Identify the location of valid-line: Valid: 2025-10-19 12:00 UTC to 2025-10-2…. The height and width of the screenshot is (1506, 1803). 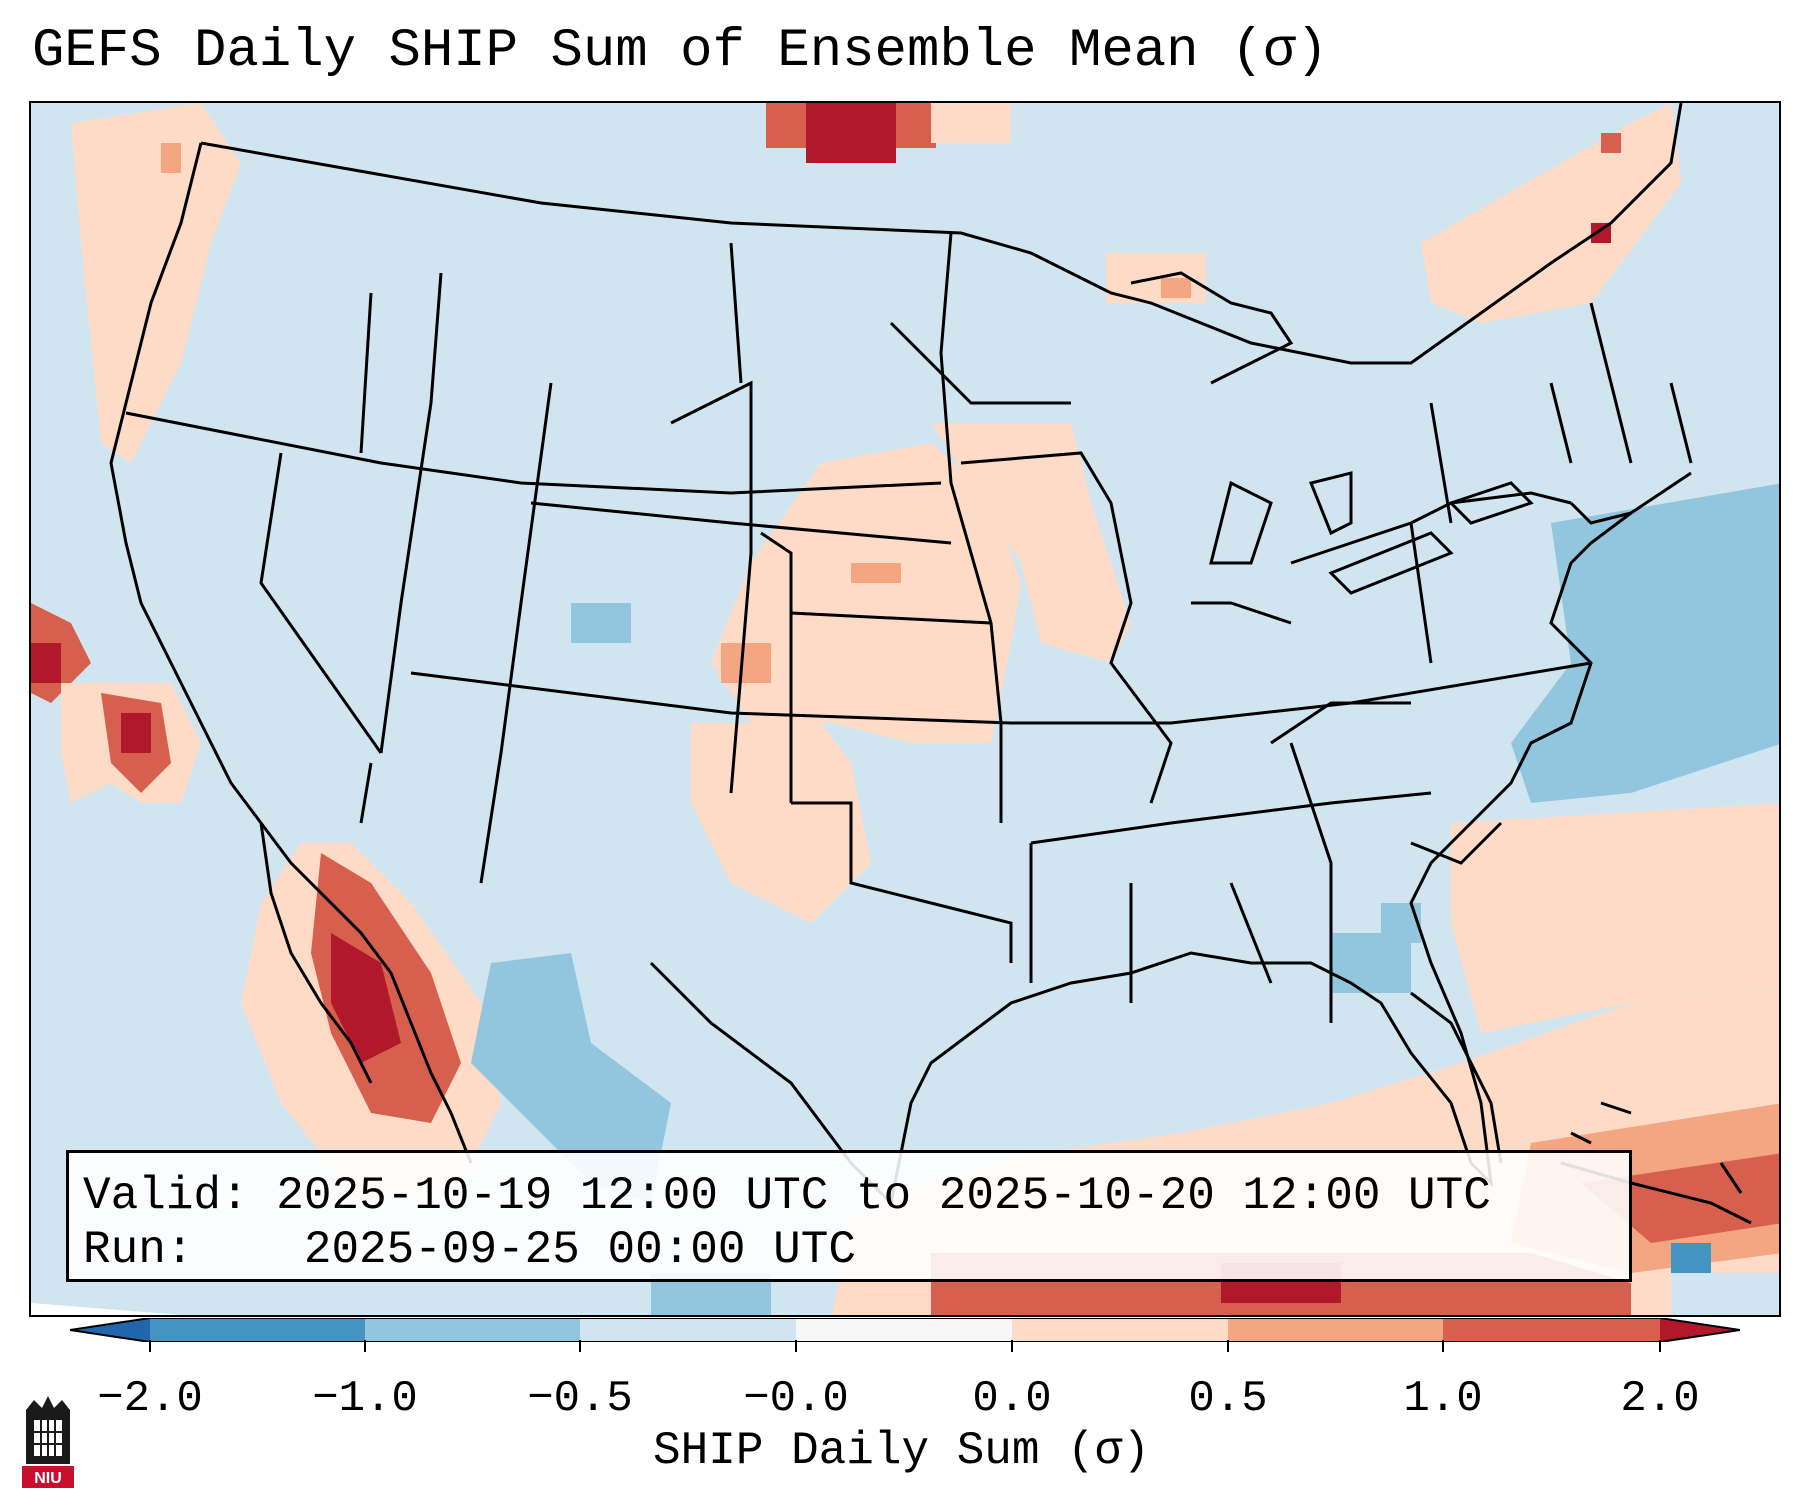
(856, 1196).